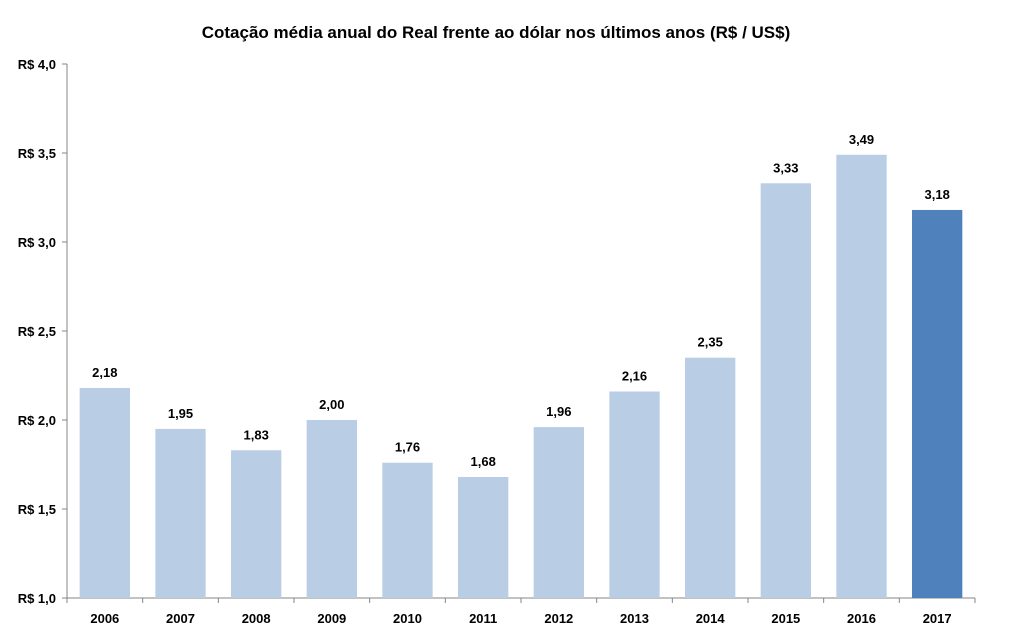  Describe the element at coordinates (407, 447) in the screenshot. I see `data-label-2010: 1,76` at that location.